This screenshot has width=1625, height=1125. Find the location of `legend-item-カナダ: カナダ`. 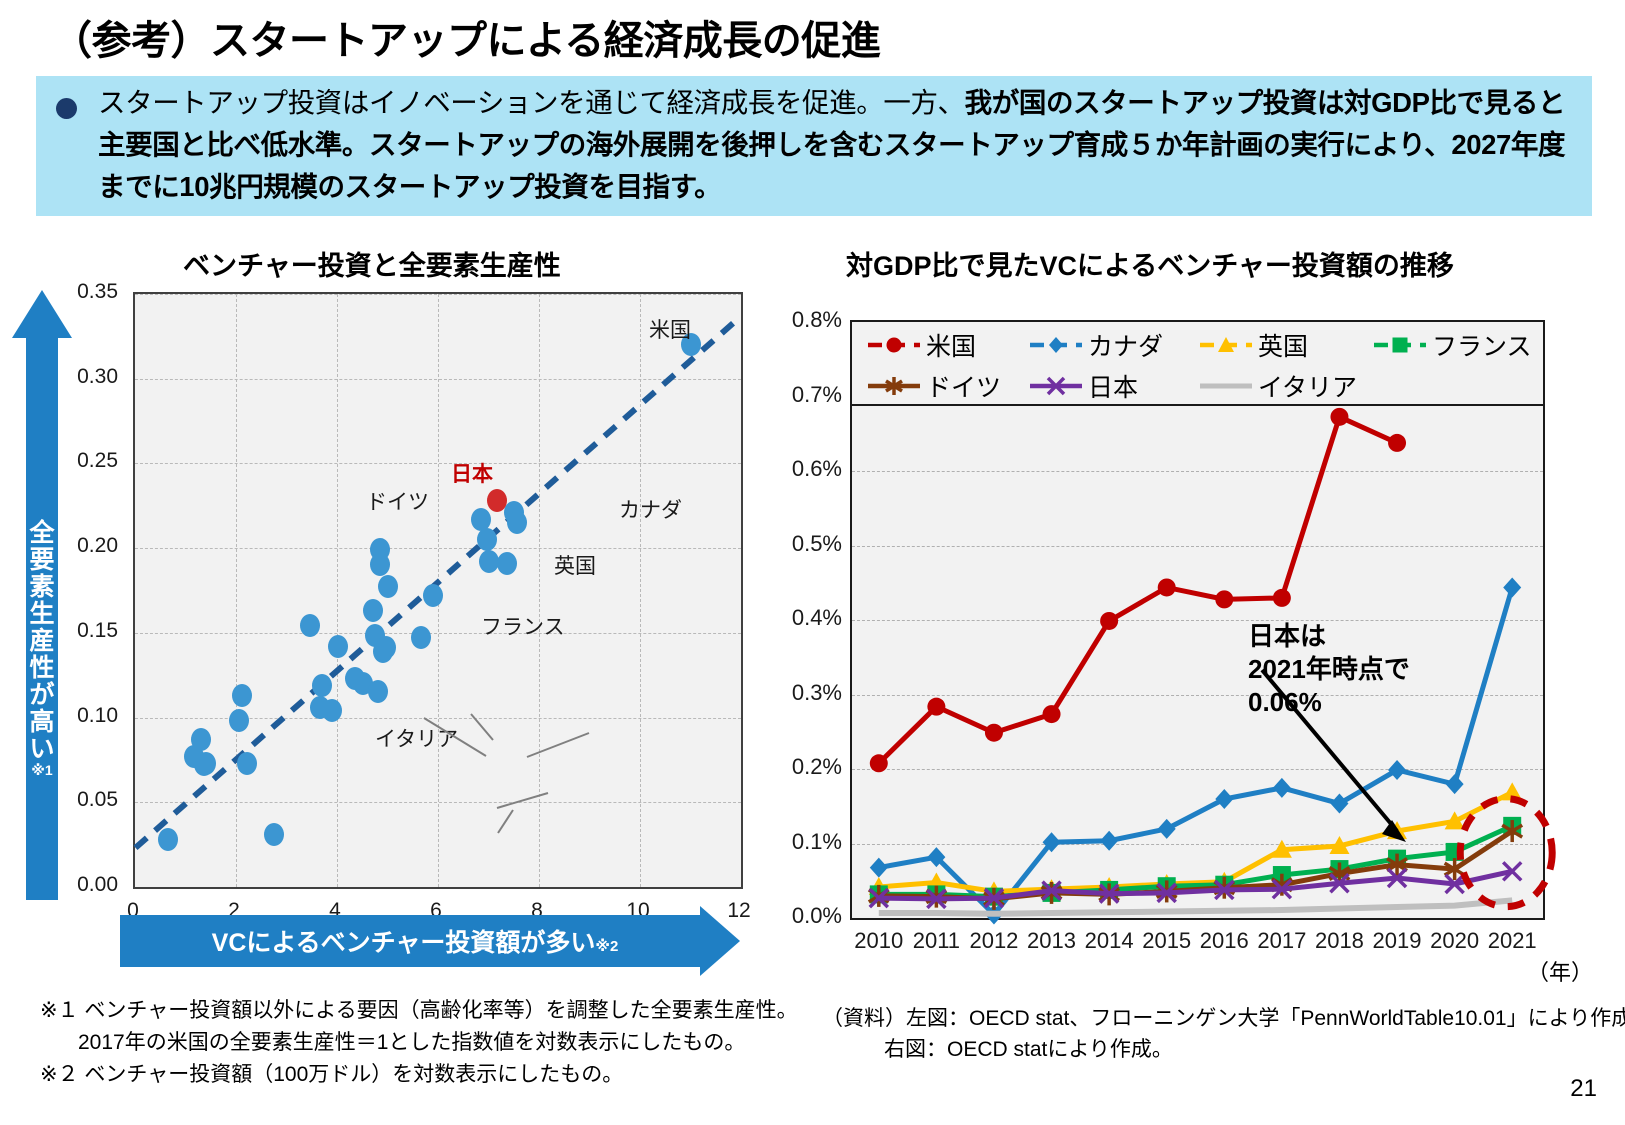

legend-item-カナダ: カナダ is located at coordinates (1095, 344).